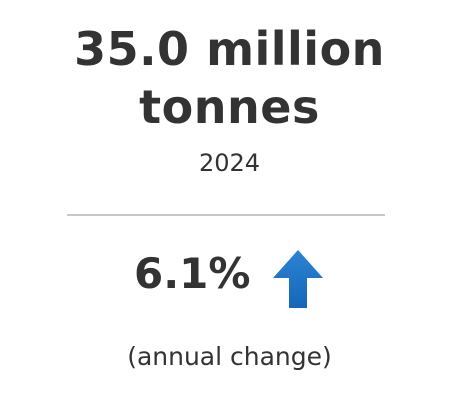  What do you see at coordinates (229, 49) in the screenshot?
I see `indicator-value: 35.0 million` at bounding box center [229, 49].